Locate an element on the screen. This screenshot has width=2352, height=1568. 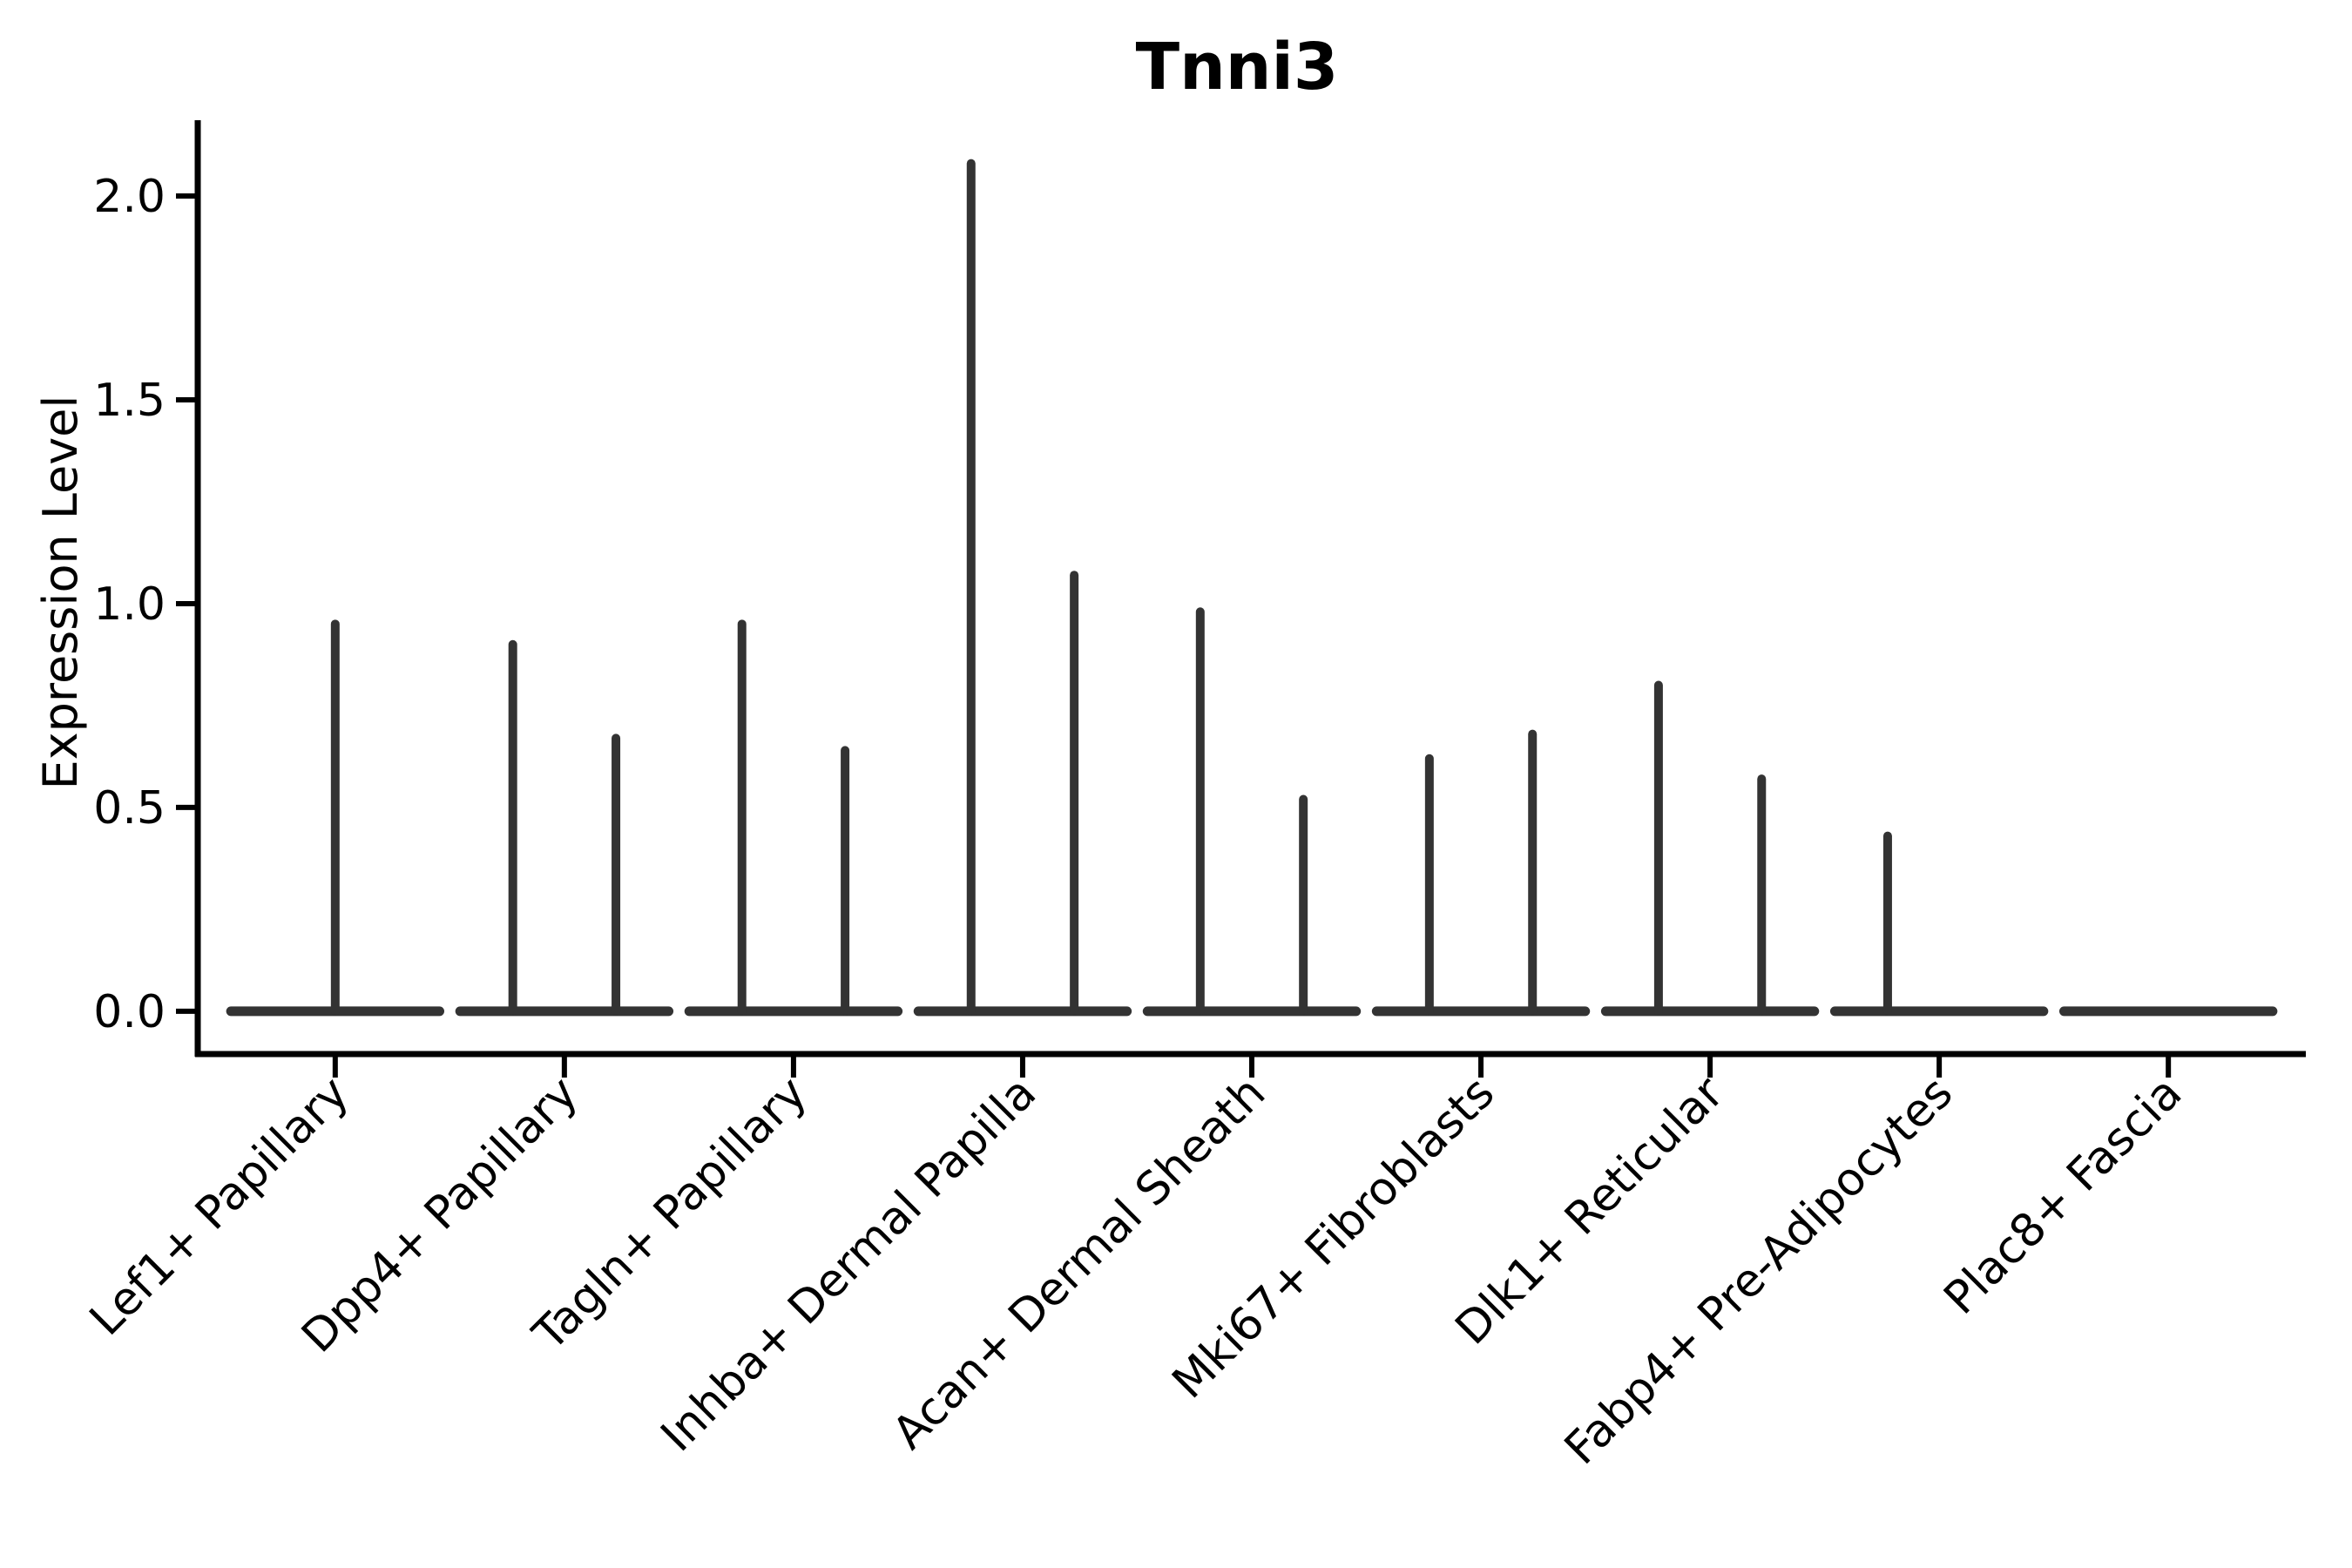
y-axis-label: Expression Level is located at coordinates (61, 592).